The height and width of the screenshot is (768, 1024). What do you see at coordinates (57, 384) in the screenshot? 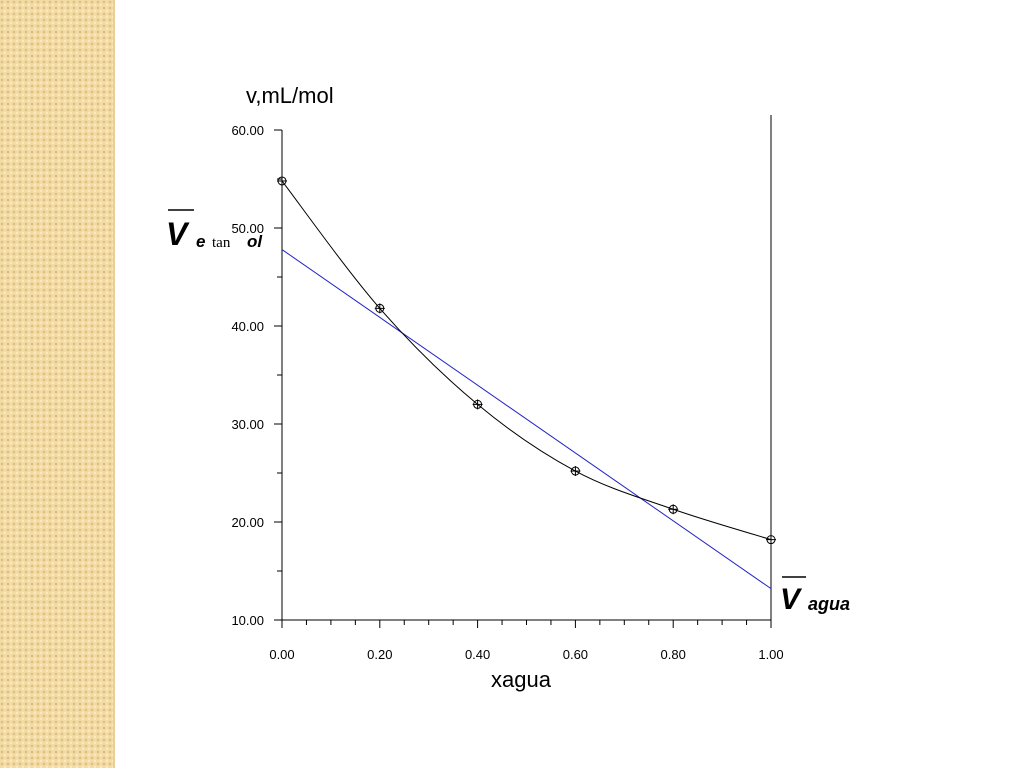
I see `decorative-side-strip` at bounding box center [57, 384].